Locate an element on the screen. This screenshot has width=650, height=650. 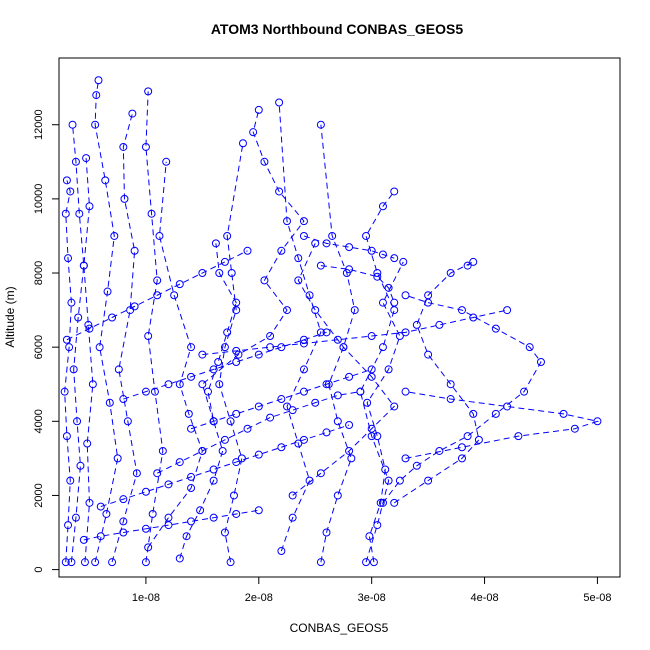
chart-title: ATOM3 Northbound CONBAS_GEOS5 is located at coordinates (337, 29).